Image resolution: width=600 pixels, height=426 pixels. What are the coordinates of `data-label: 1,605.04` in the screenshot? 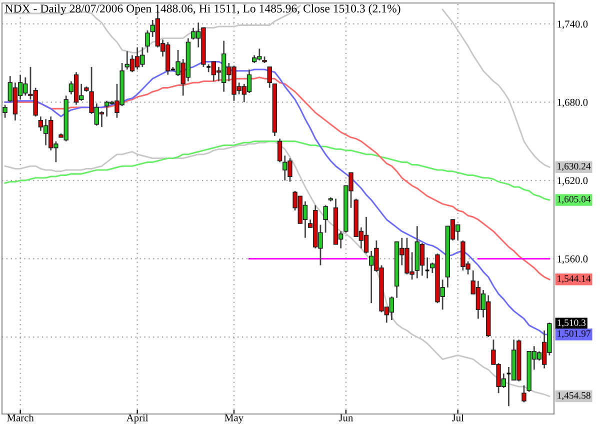 It's located at (574, 200).